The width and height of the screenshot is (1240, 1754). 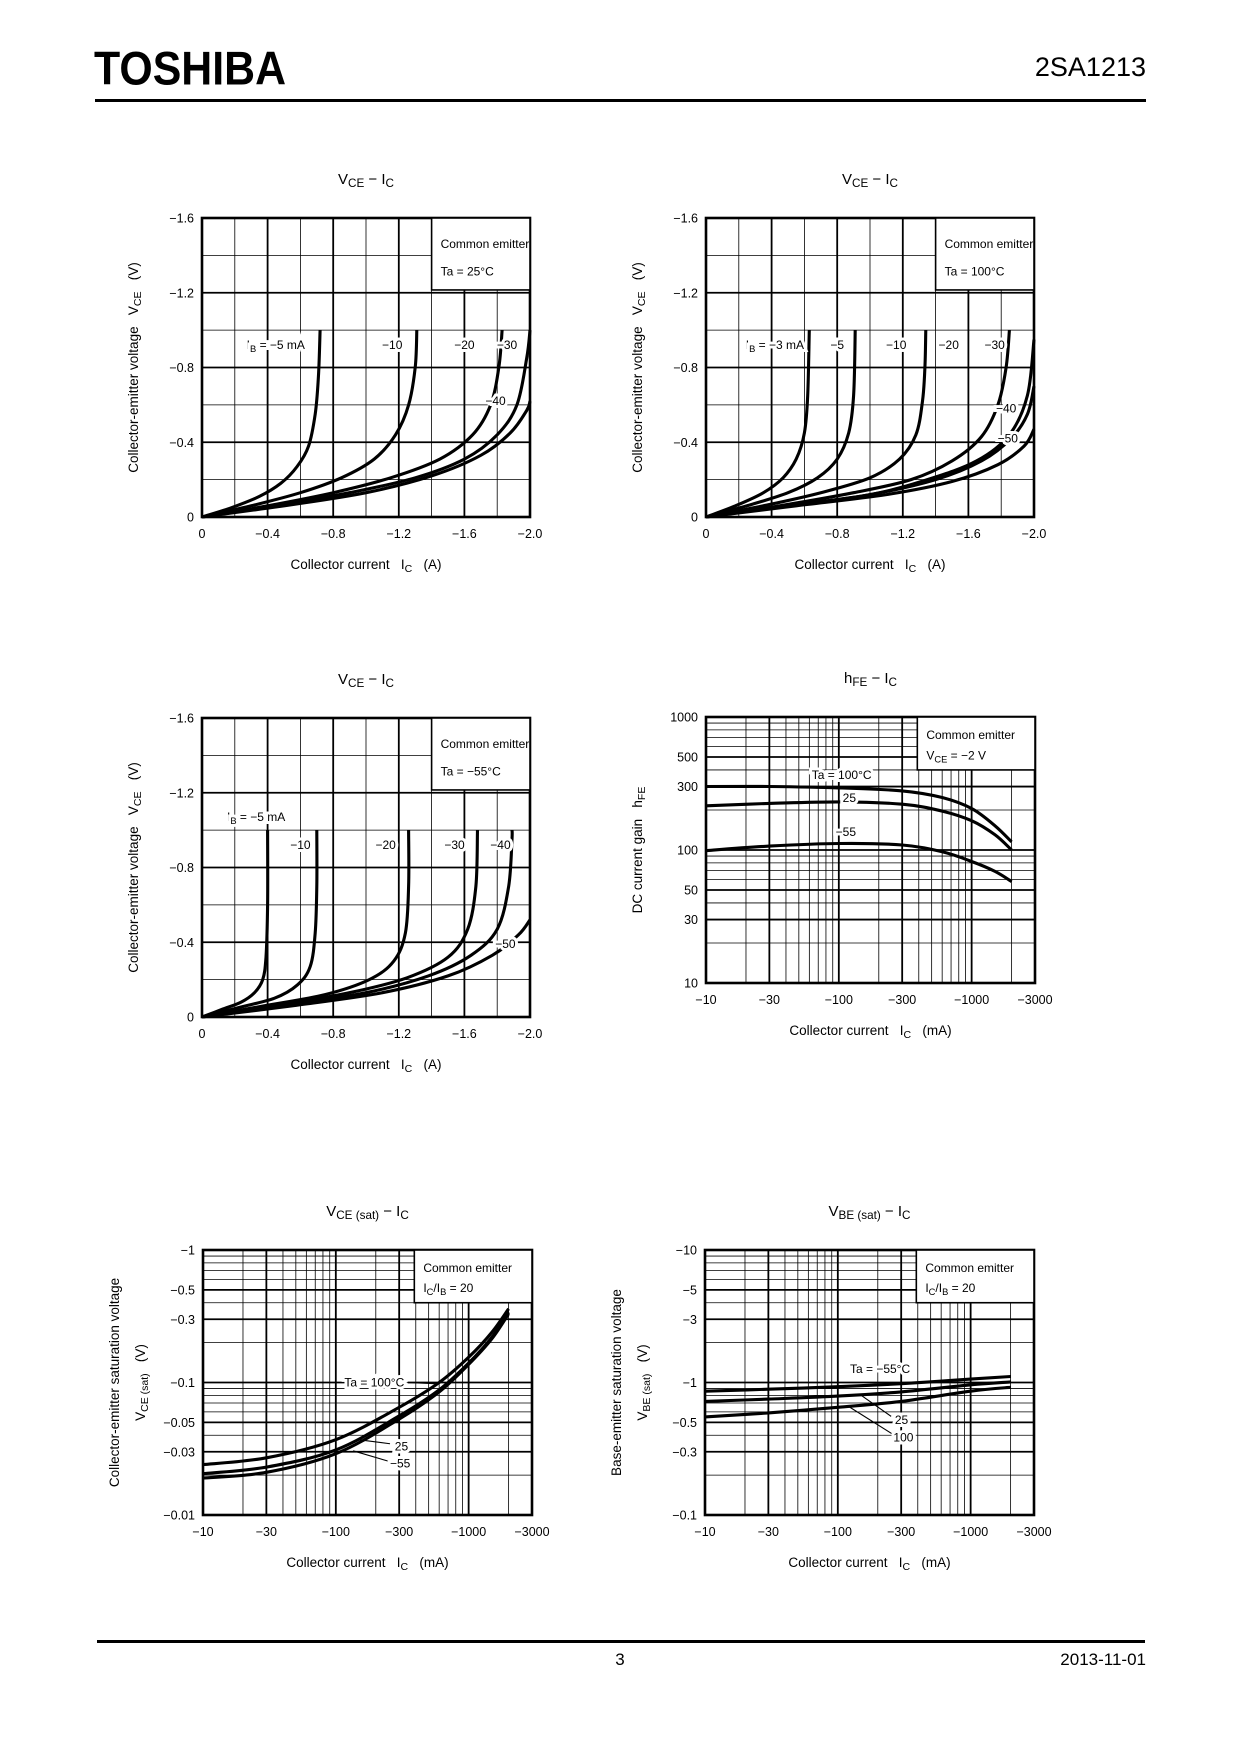 I want to click on chart-title: VBE (sat) − IC, so click(x=870, y=1212).